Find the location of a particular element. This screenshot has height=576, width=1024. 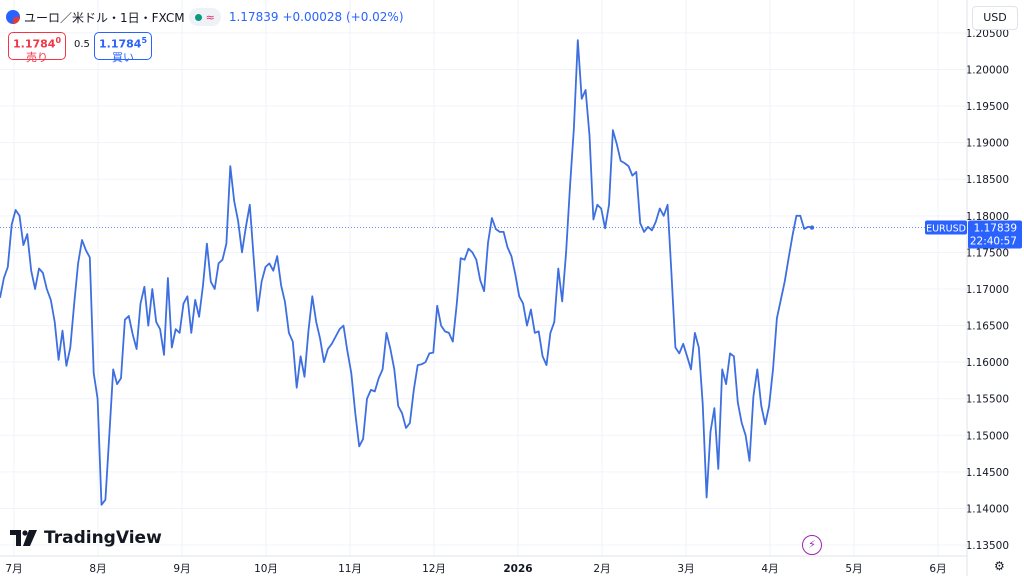

x-tick-label: 2026 is located at coordinates (517, 569).